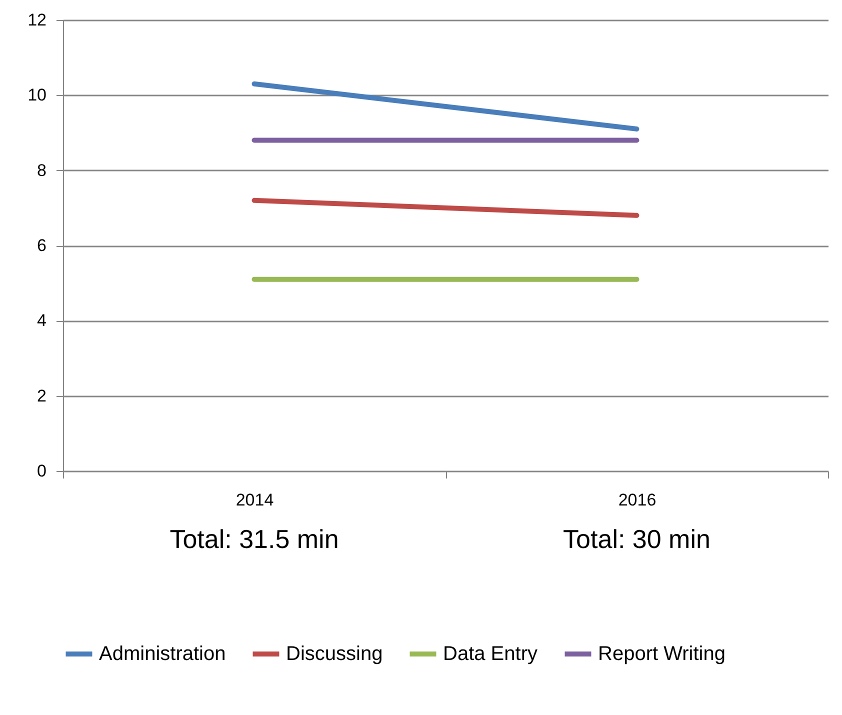 Image resolution: width=842 pixels, height=715 pixels. Describe the element at coordinates (254, 539) in the screenshot. I see `text: Total: 31.5 min` at that location.